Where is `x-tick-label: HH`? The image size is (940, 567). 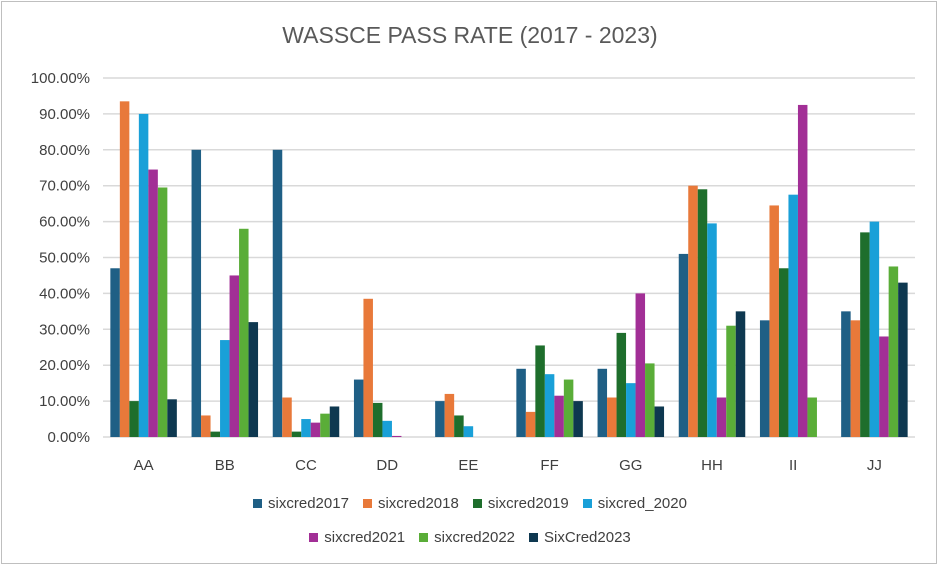
x-tick-label: HH is located at coordinates (712, 465).